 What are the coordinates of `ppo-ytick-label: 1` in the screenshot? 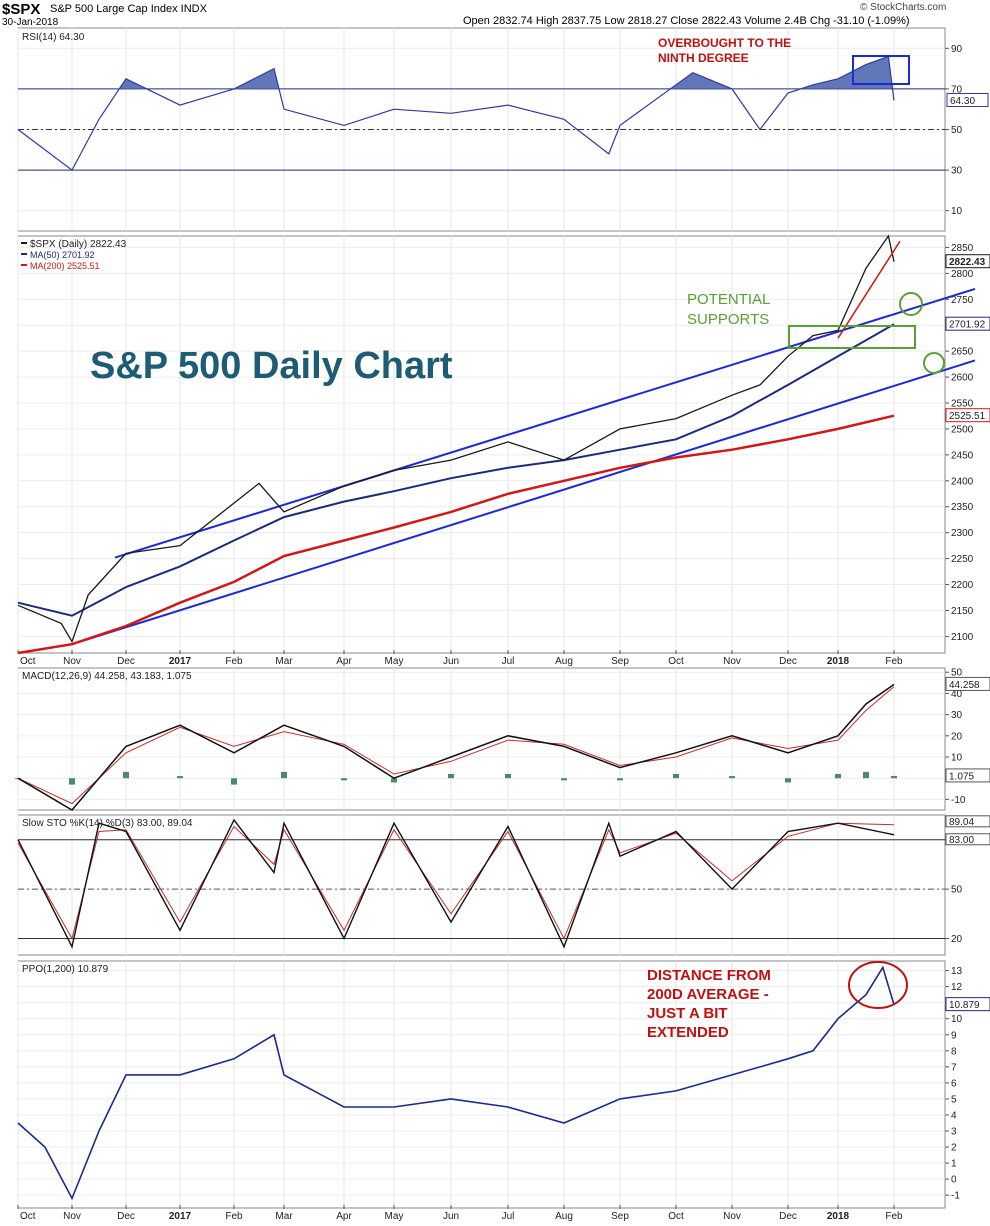 It's located at (954, 1164).